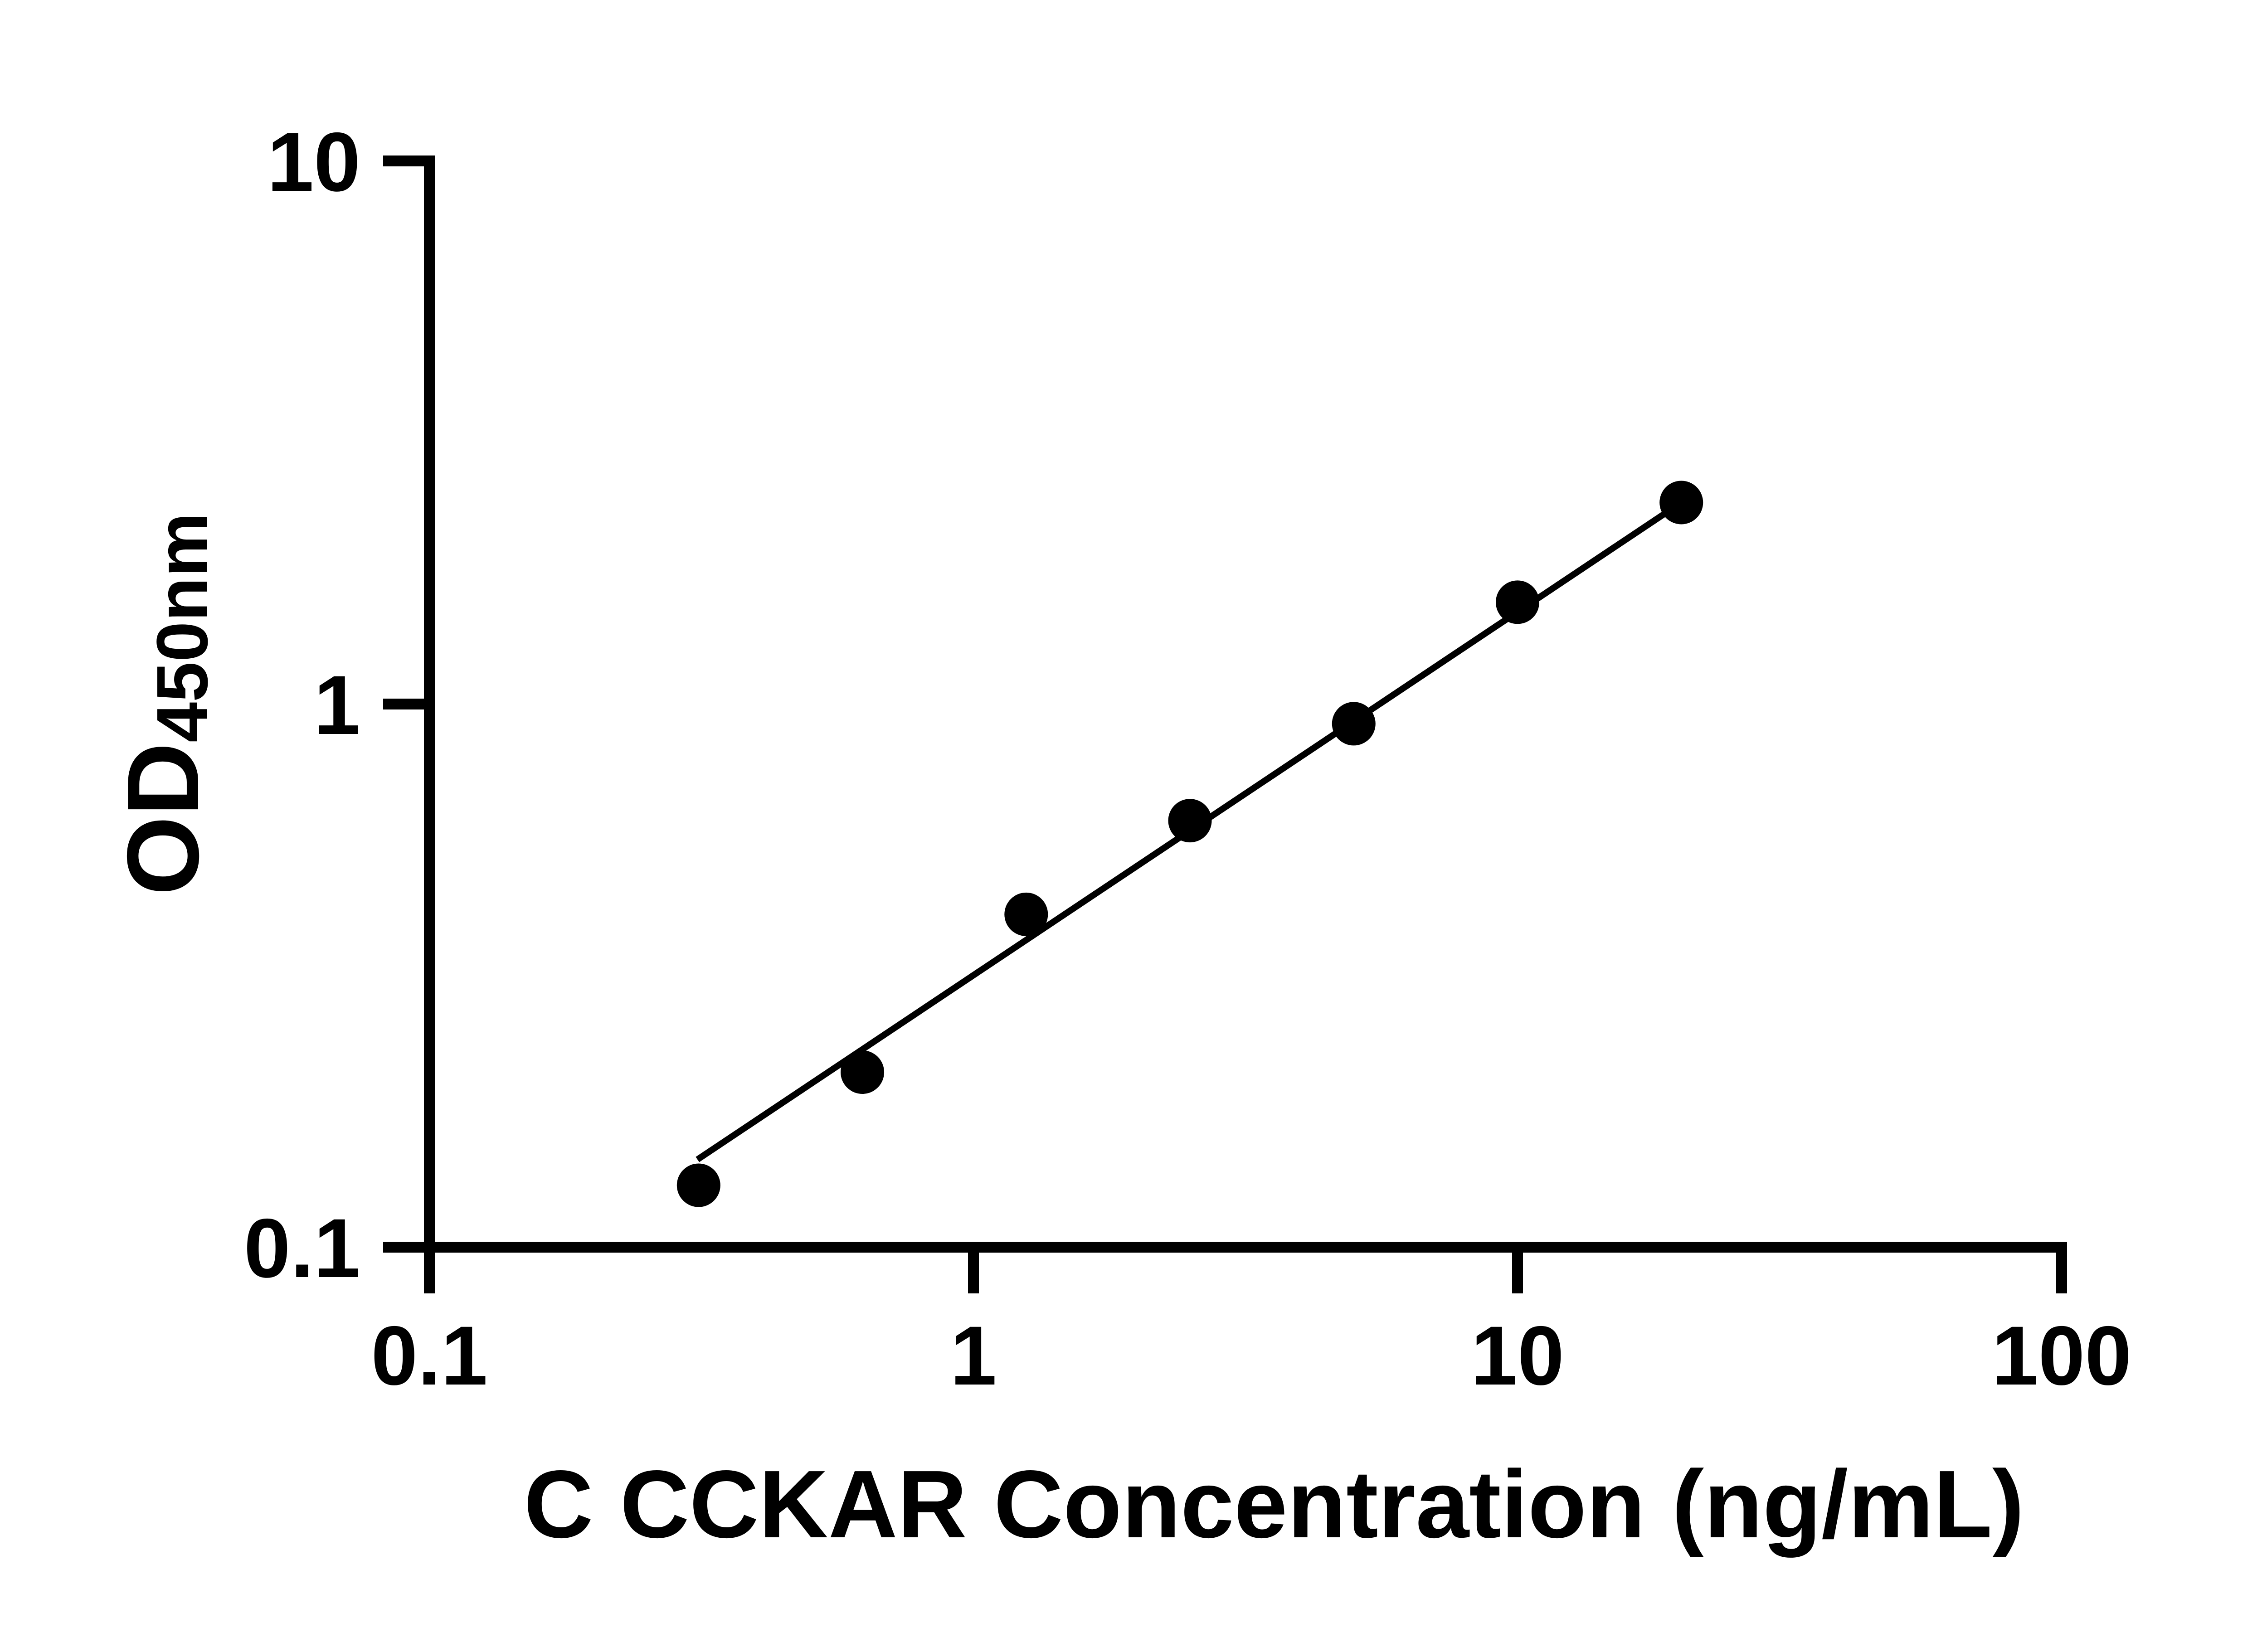 The image size is (2267, 1652). What do you see at coordinates (337, 705) in the screenshot?
I see `y-tick-label: 1` at bounding box center [337, 705].